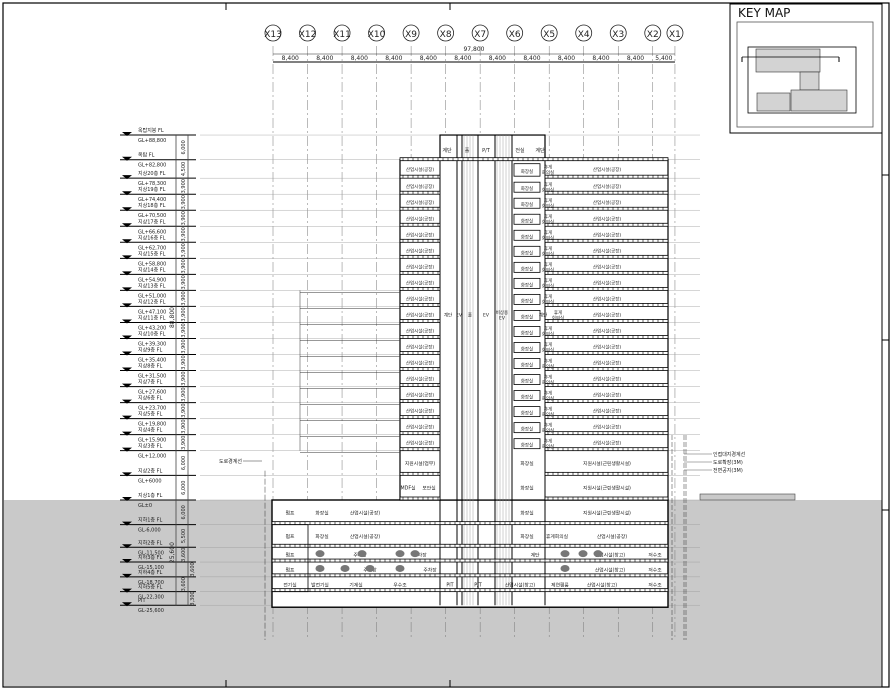  I want to click on room-label: P/T, so click(478, 585).